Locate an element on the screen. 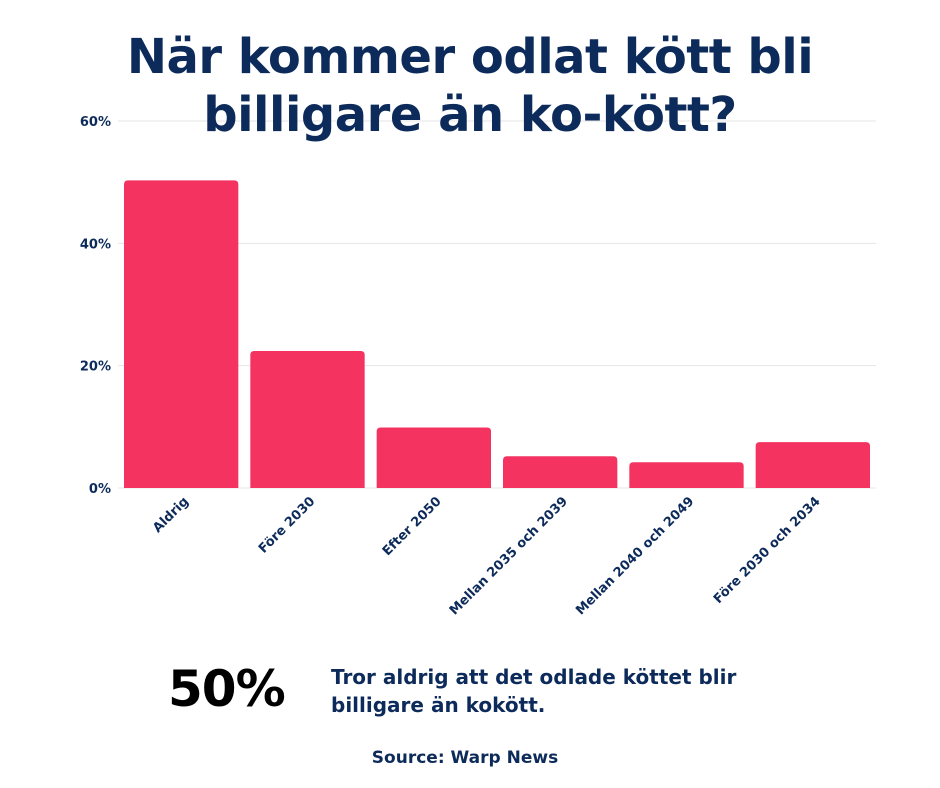 The height and width of the screenshot is (788, 940). highlight-text-line-1: Tror aldrig att det odlade köttet blir is located at coordinates (534, 677).